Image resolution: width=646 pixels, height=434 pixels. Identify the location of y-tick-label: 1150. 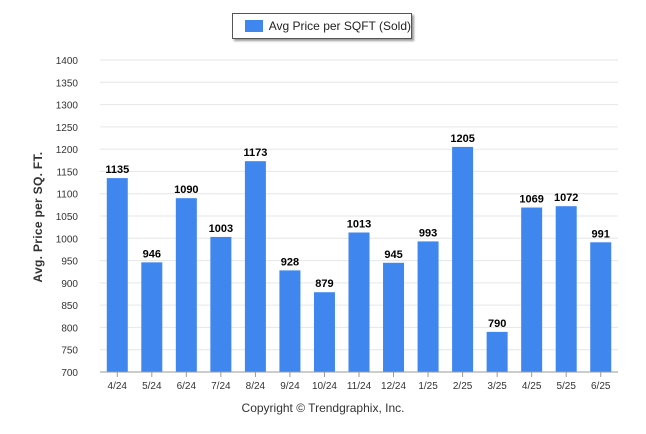
(67, 172).